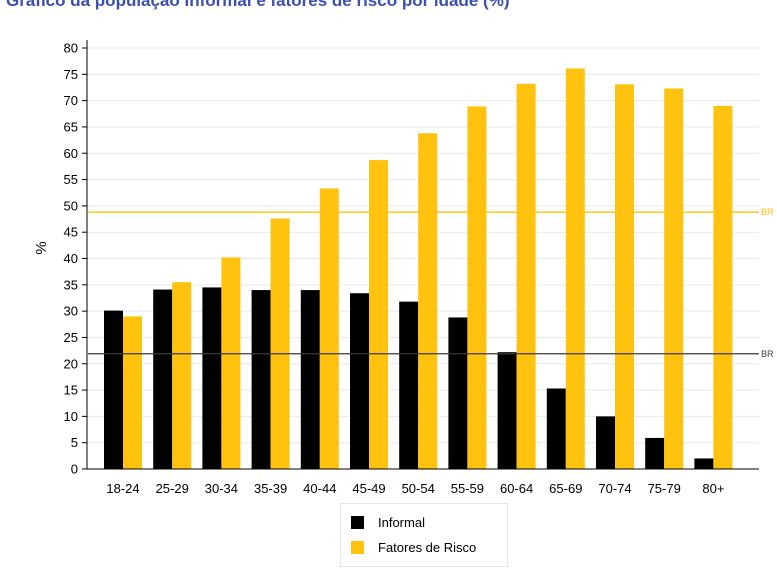 The width and height of the screenshot is (777, 587). Describe the element at coordinates (565, 488) in the screenshot. I see `x-tick-label: 65-69` at that location.